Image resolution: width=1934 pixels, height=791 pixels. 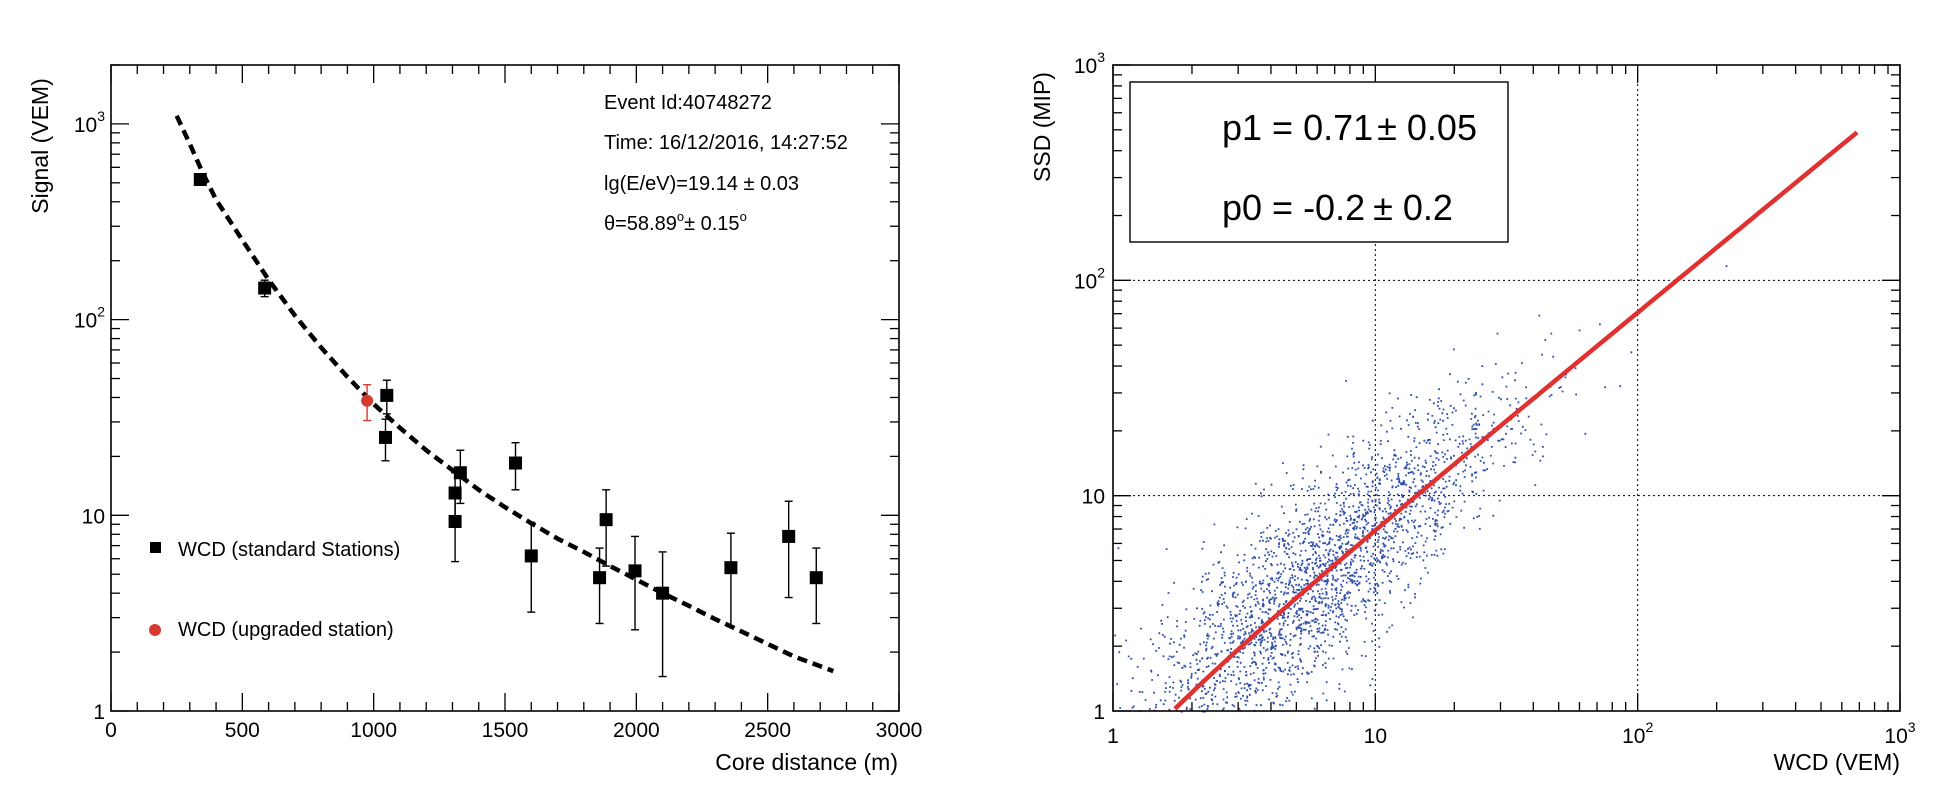 I want to click on fit-box-frame, so click(x=1319, y=162).